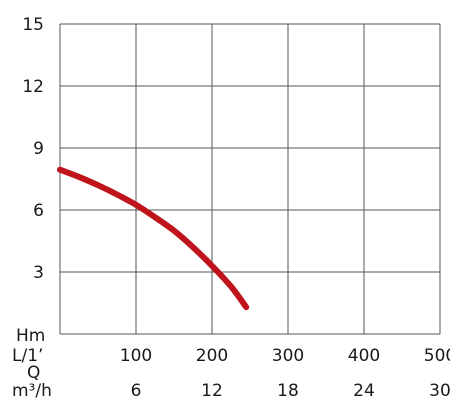  What do you see at coordinates (38, 273) in the screenshot?
I see `y-tick-label: 3` at bounding box center [38, 273].